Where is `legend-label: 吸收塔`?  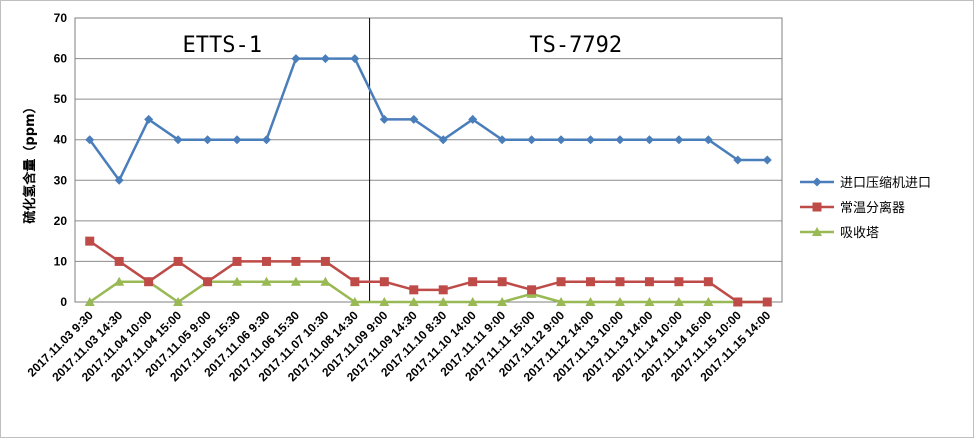 legend-label: 吸收塔 is located at coordinates (859, 233).